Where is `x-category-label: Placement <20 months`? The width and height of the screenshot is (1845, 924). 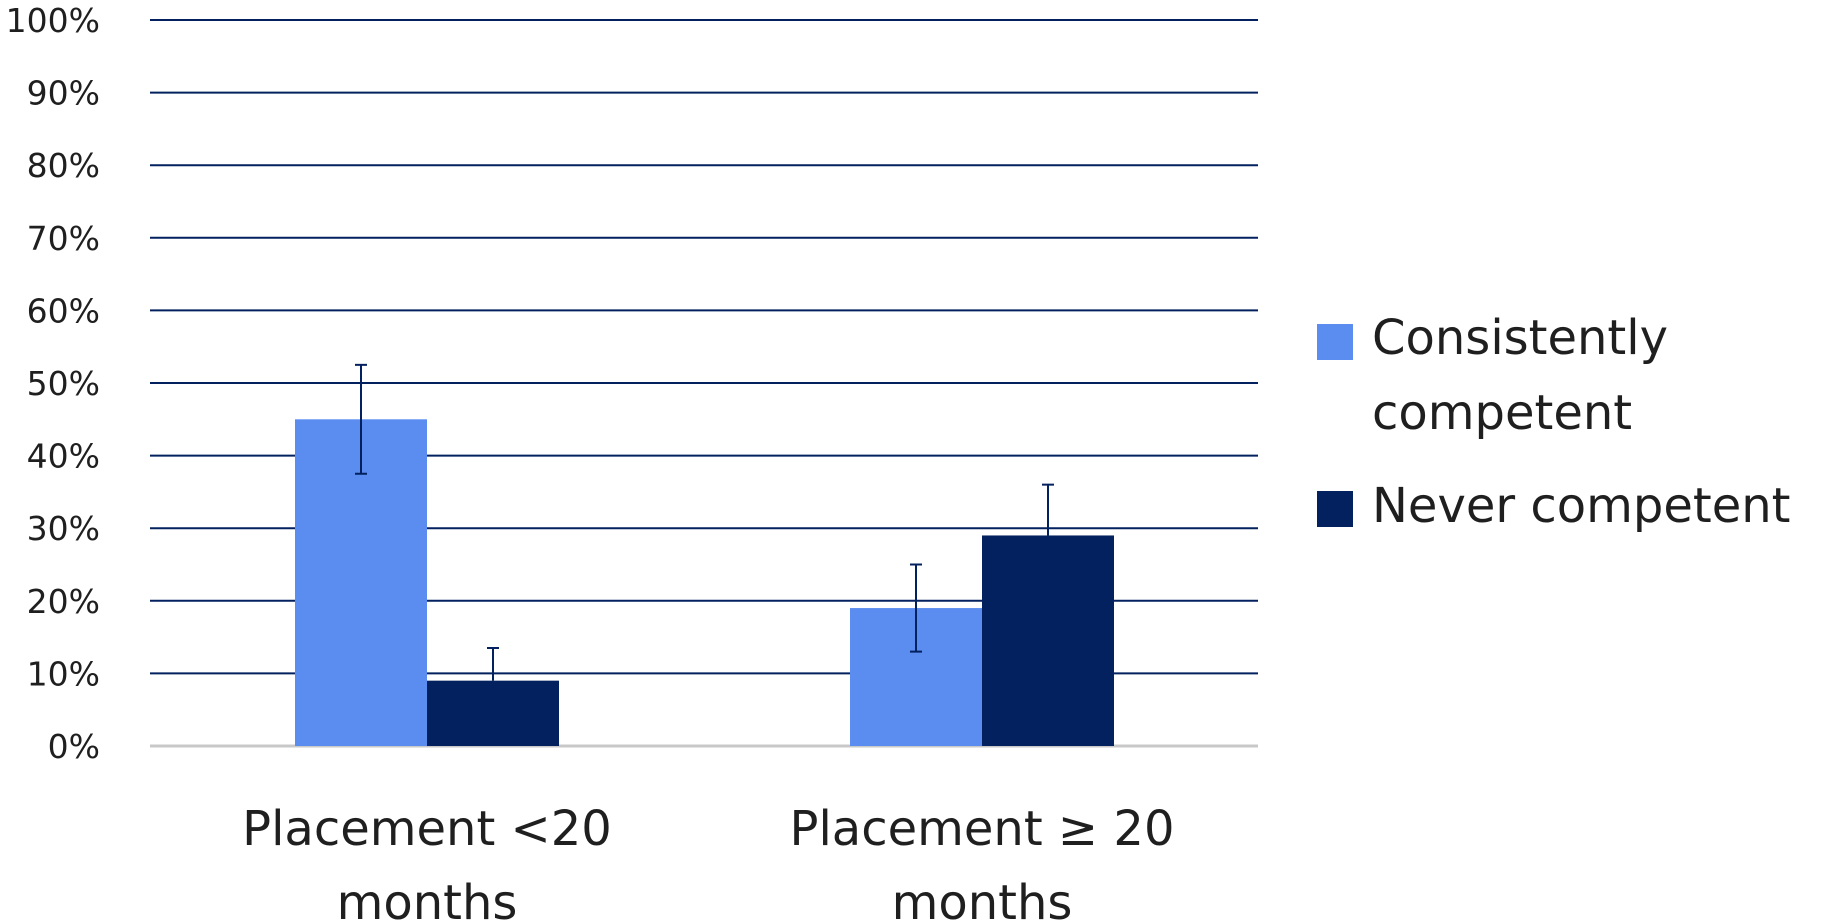
x-category-label: Placement <20 months is located at coordinates (427, 862).